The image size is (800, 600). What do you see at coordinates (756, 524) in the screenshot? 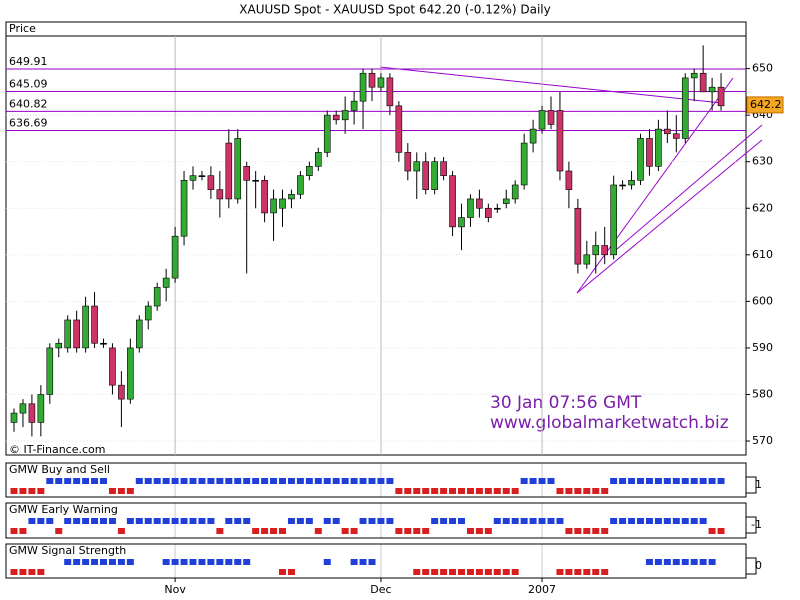
I see `indicator-current: -1` at bounding box center [756, 524].